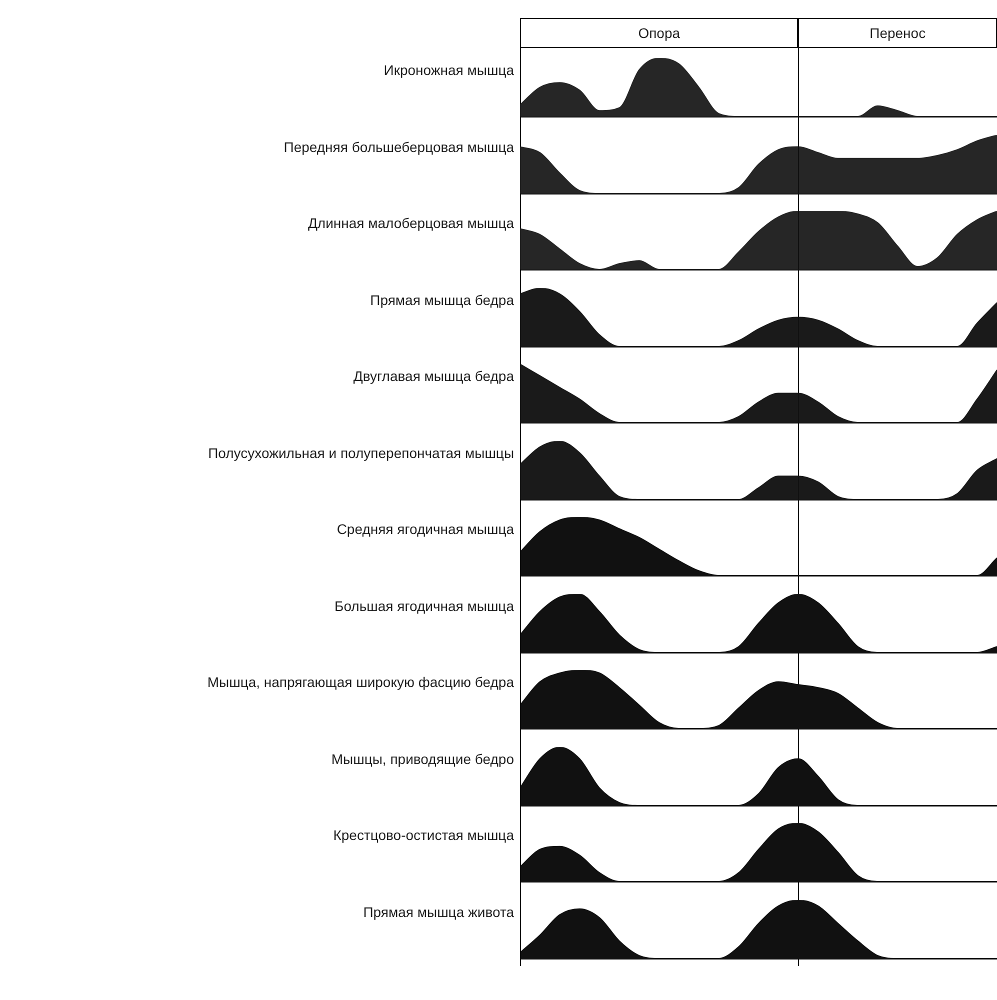 Image resolution: width=997 pixels, height=1000 pixels. What do you see at coordinates (425, 529) in the screenshot?
I see `y-axis-title: Средняя ягодичная мышца` at bounding box center [425, 529].